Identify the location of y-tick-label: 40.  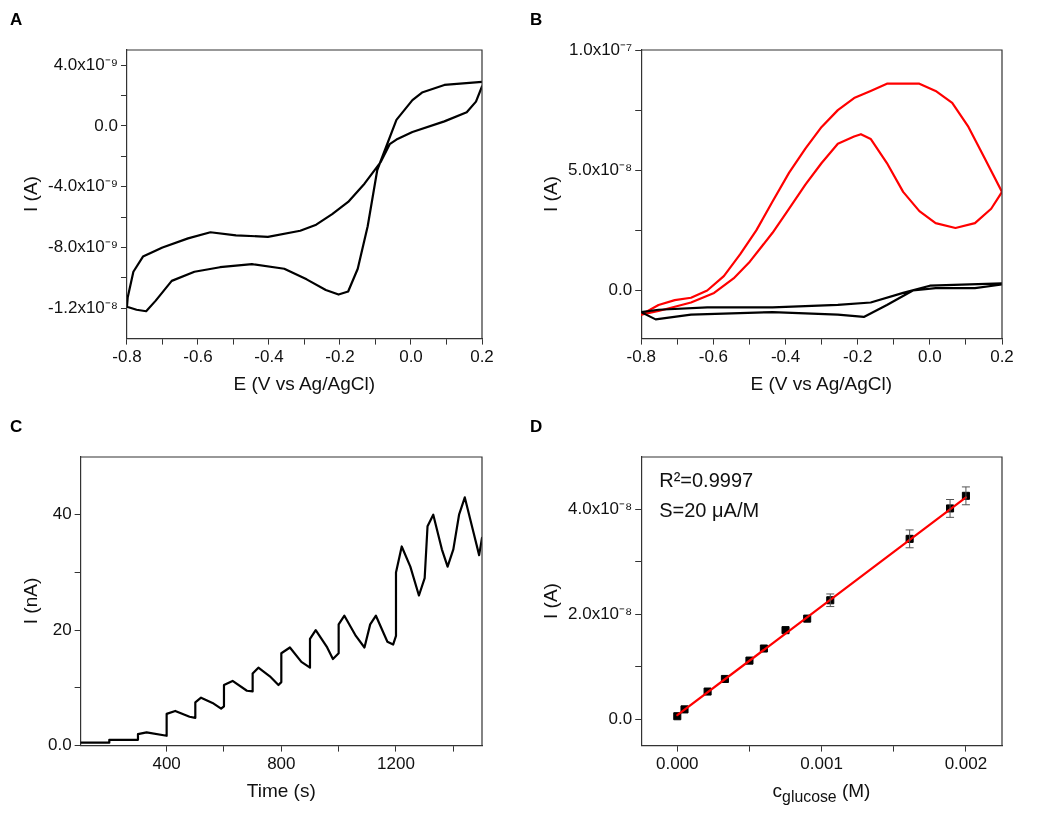
(62, 514).